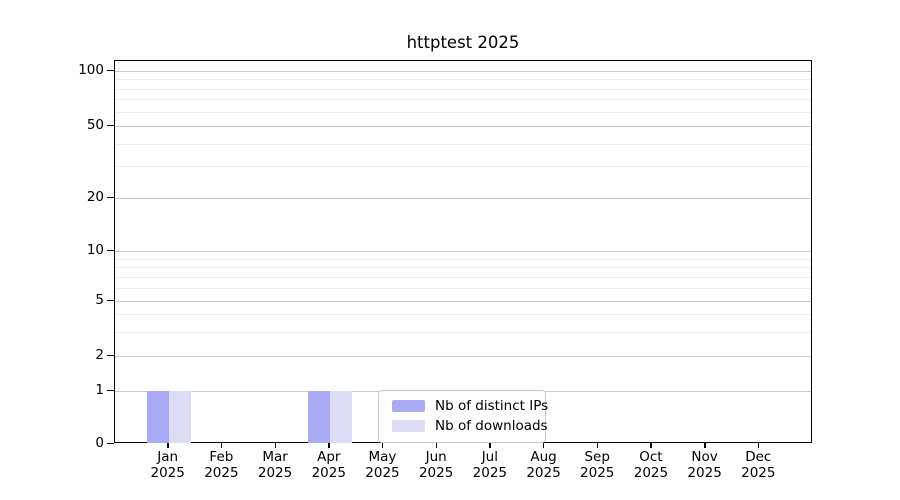 The height and width of the screenshot is (500, 900). Describe the element at coordinates (275, 457) in the screenshot. I see `x-tick-month: Mar` at that location.